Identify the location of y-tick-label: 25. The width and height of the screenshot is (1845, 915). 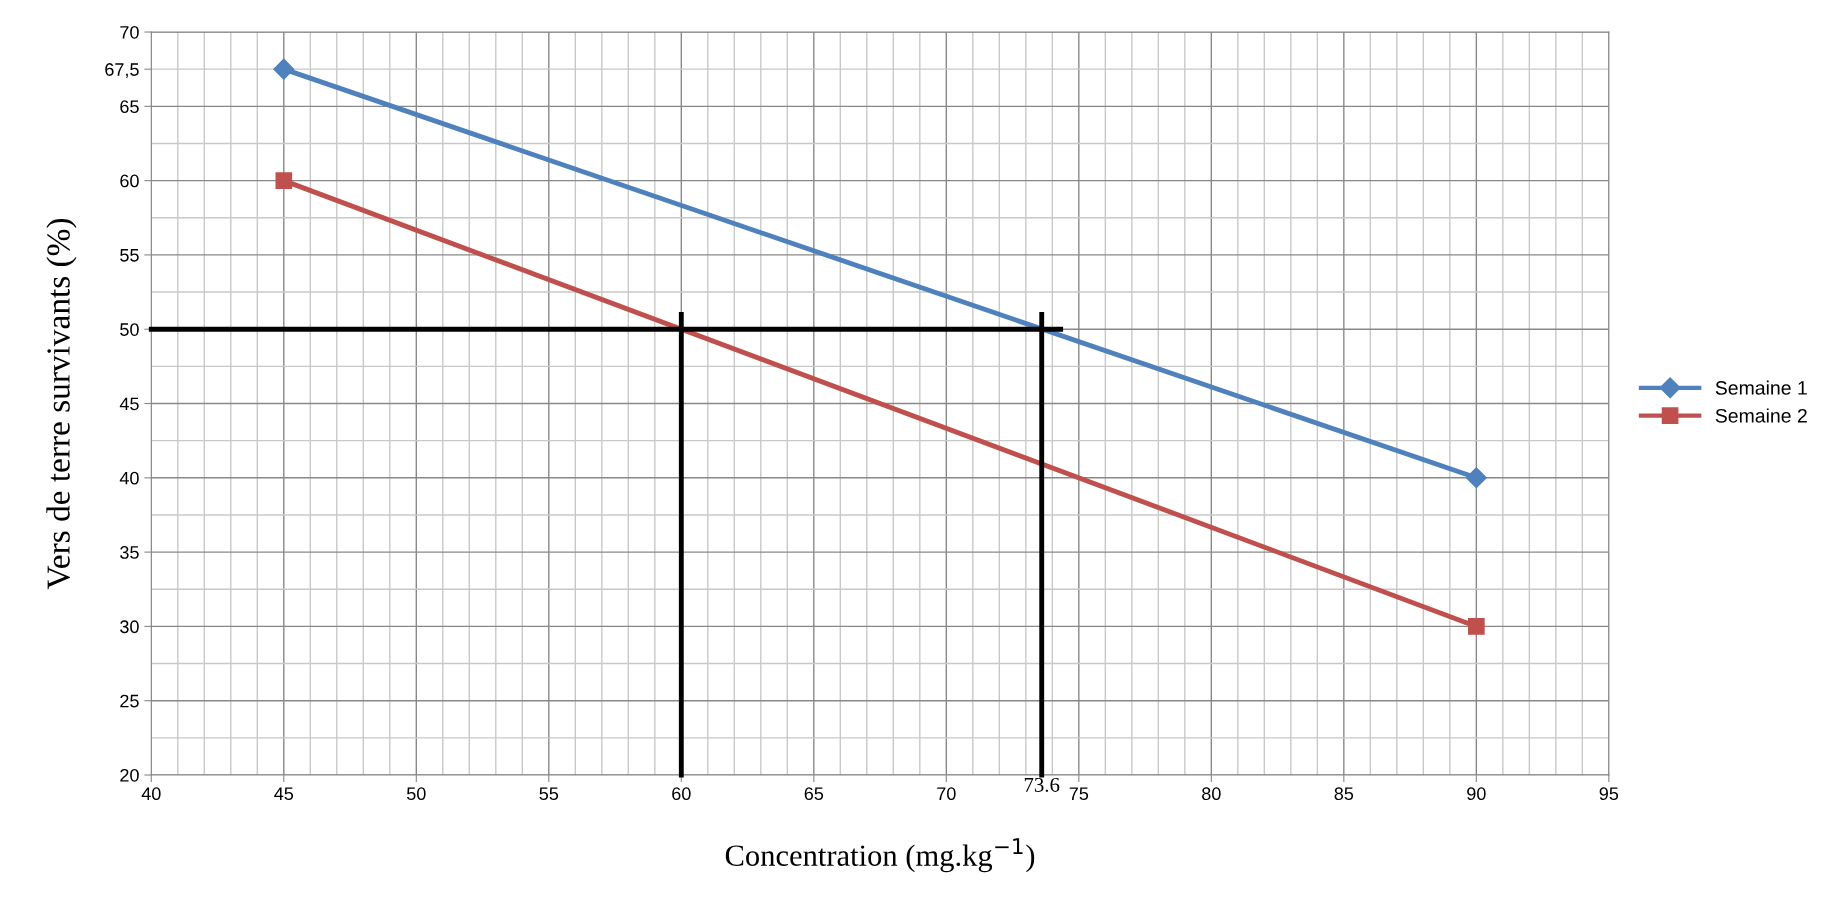
(129, 701).